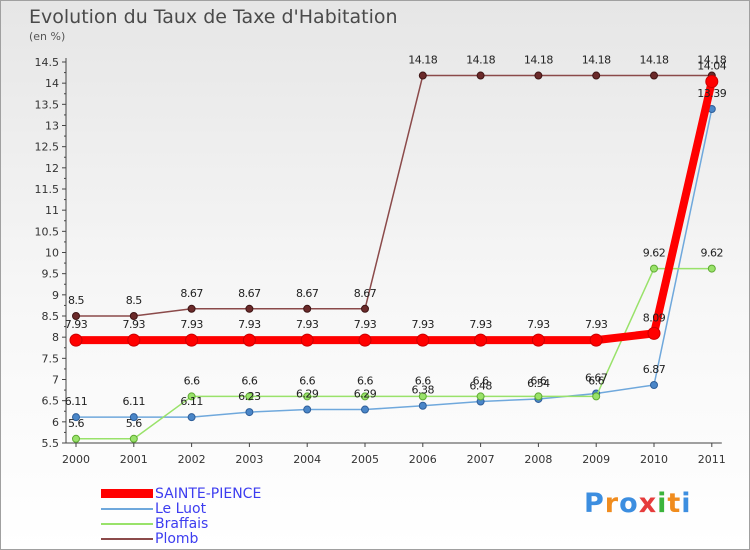 This screenshot has height=550, width=750. What do you see at coordinates (52, 210) in the screenshot?
I see `y-tick-label: 11` at bounding box center [52, 210].